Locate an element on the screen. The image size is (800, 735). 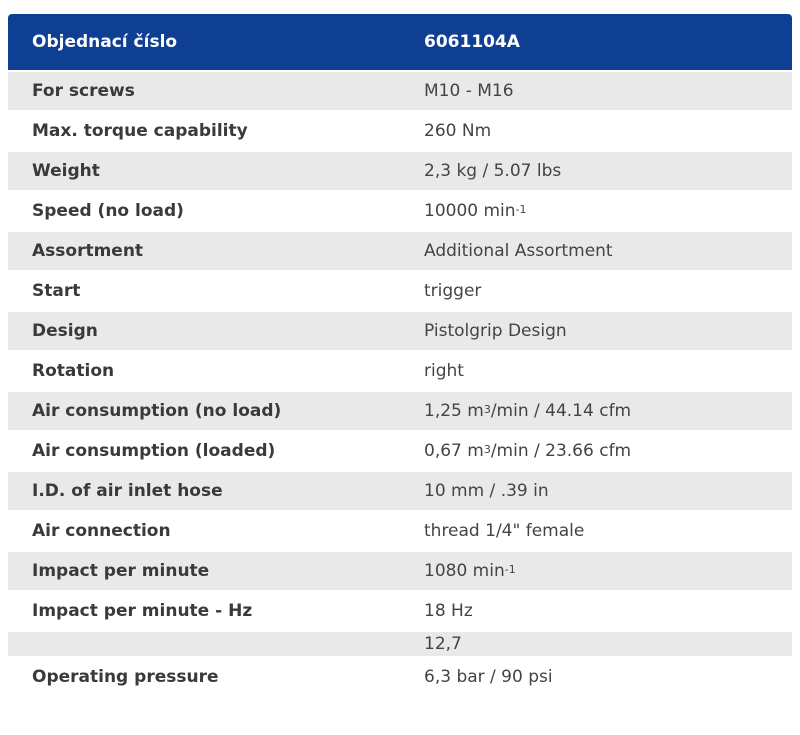
row-label: Air consumption (no load) is located at coordinates (203, 410).